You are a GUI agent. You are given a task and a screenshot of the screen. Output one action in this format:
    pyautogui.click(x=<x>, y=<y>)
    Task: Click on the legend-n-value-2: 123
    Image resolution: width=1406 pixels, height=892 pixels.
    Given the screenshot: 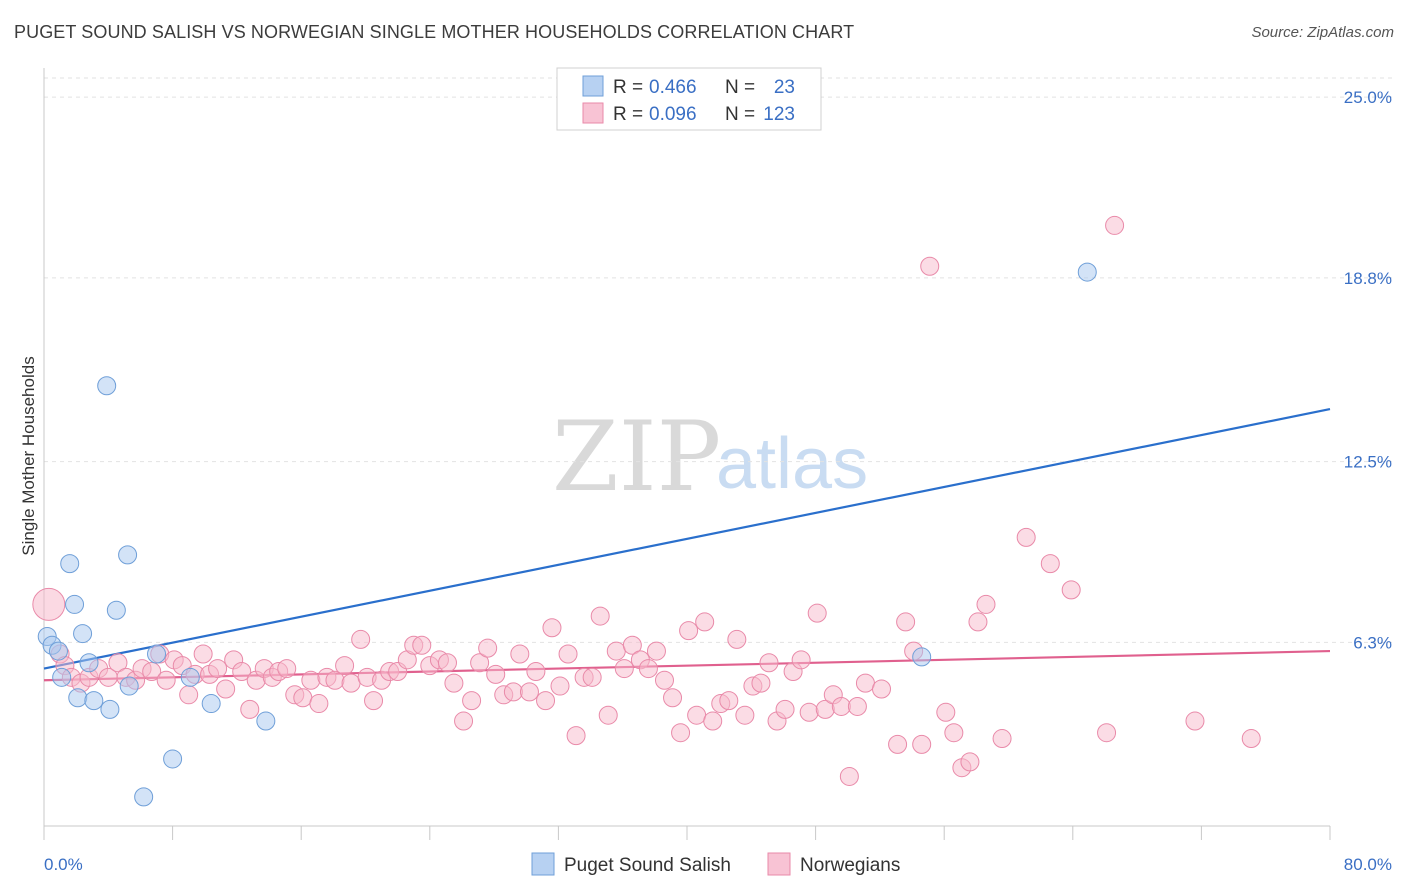 What is the action you would take?
    pyautogui.click(x=779, y=114)
    